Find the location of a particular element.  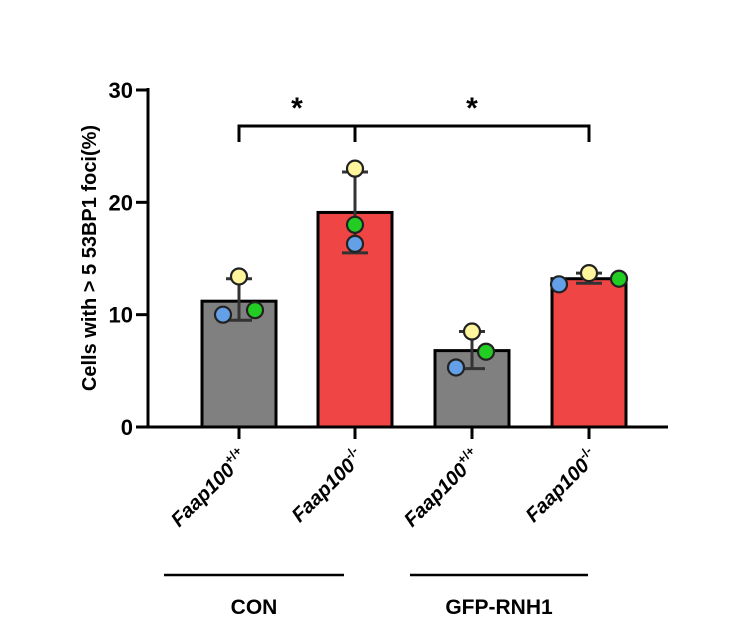

x-tick-label-2: Faap100-/- is located at coordinates (327, 485).